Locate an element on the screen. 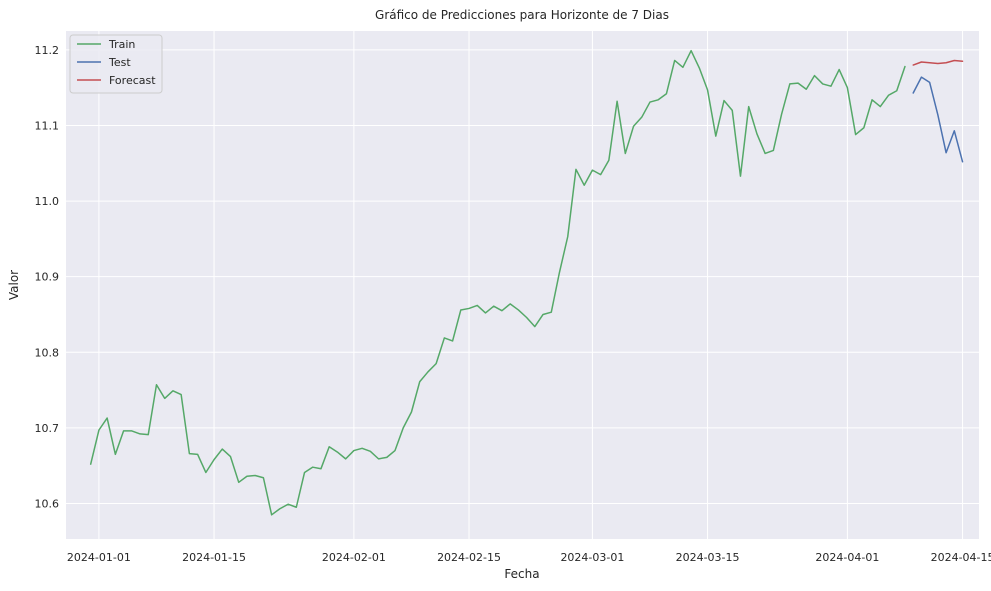  legend-label-train: Train is located at coordinates (121, 44).